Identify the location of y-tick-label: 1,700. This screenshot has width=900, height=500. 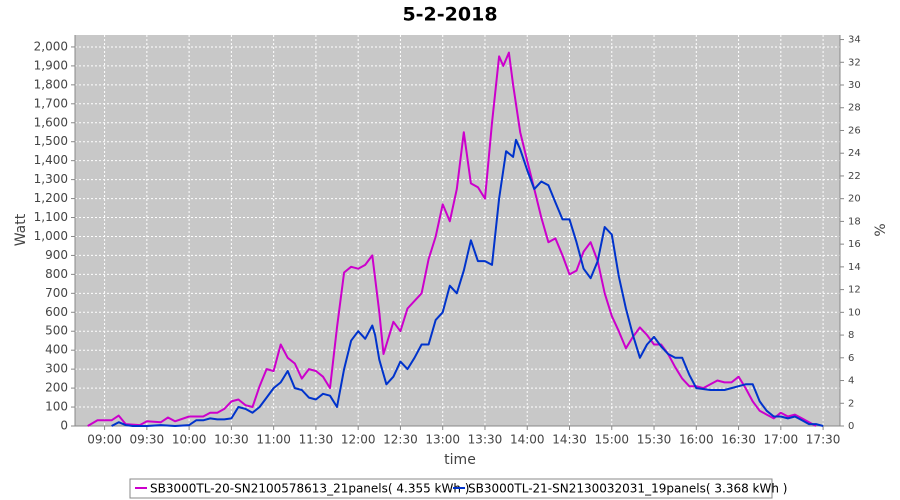
(51, 103).